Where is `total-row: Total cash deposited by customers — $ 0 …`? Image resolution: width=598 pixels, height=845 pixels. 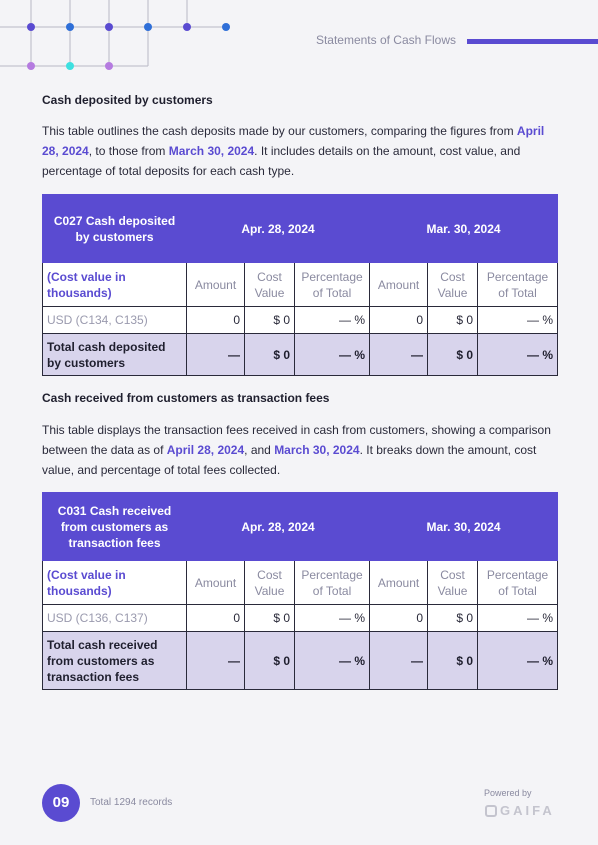 total-row: Total cash deposited by customers — $ 0 … is located at coordinates (300, 354).